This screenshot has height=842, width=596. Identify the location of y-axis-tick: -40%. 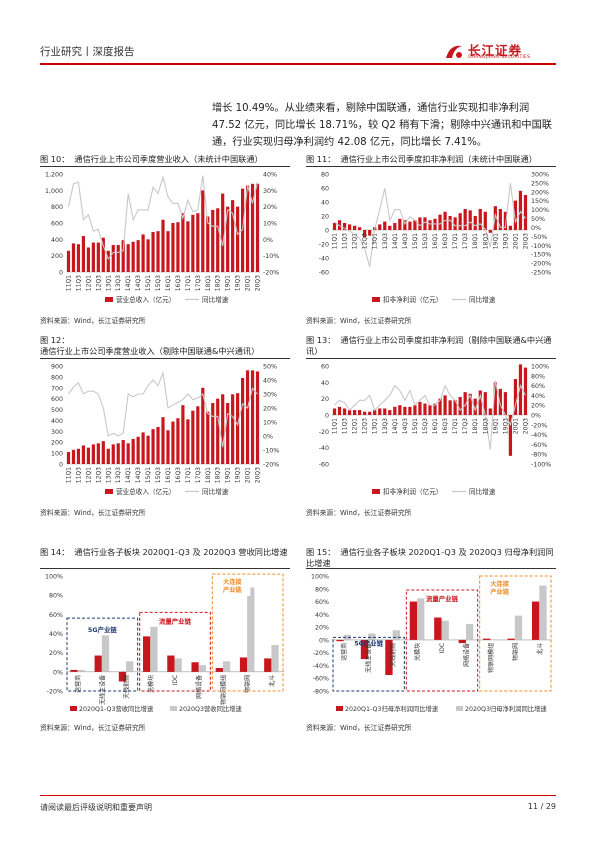
(321, 666).